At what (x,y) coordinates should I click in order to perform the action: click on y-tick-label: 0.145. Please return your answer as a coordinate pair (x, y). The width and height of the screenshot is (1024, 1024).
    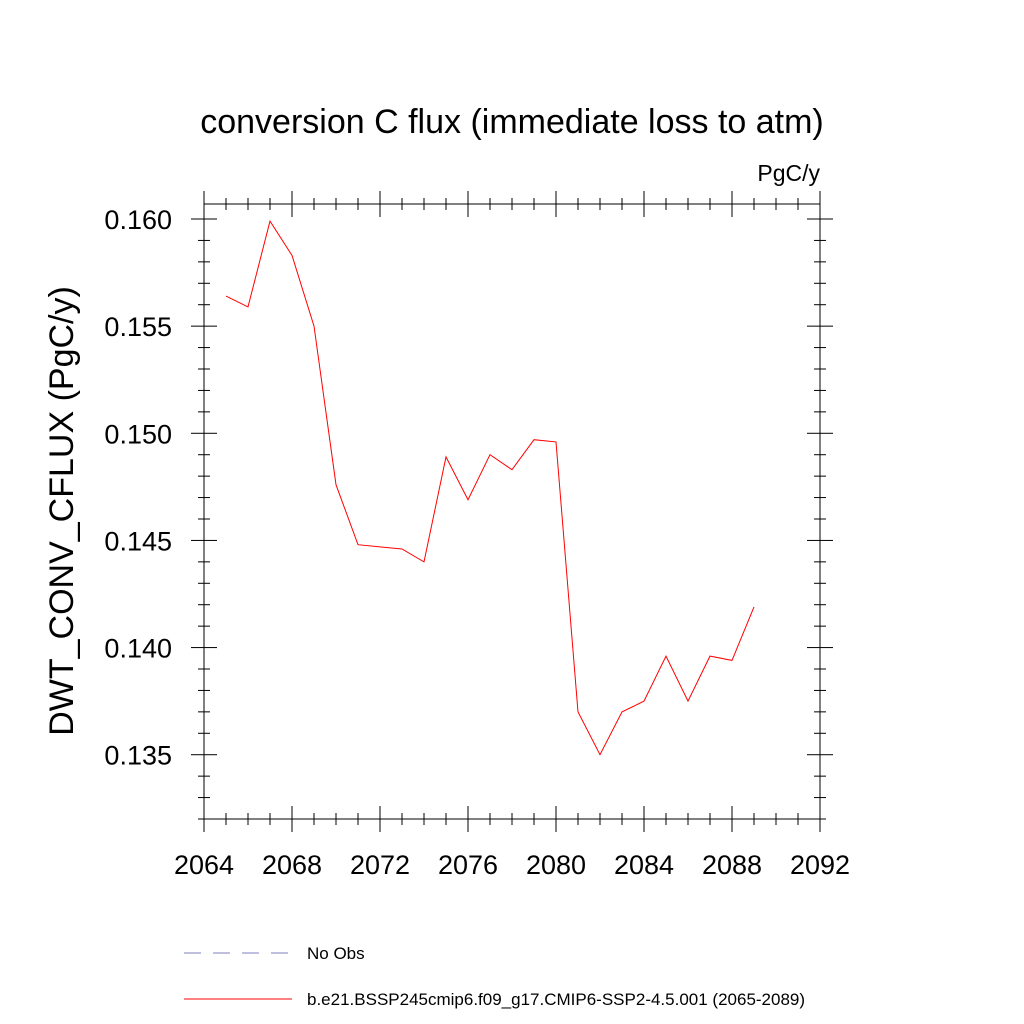
    Looking at the image, I should click on (138, 541).